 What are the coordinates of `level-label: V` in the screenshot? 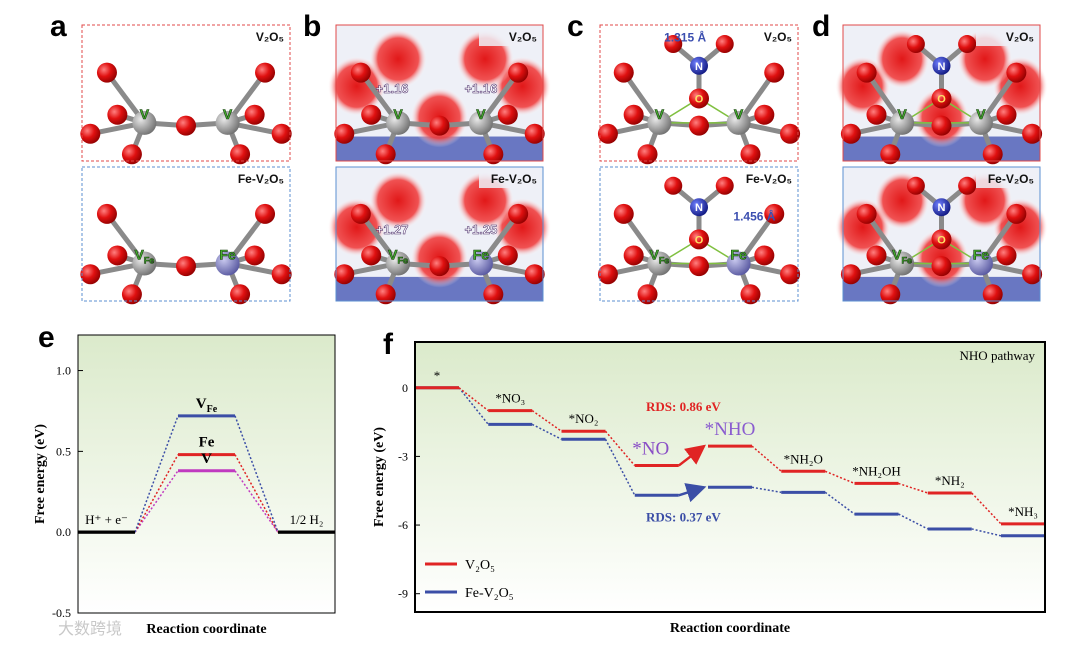 It's located at (206, 459).